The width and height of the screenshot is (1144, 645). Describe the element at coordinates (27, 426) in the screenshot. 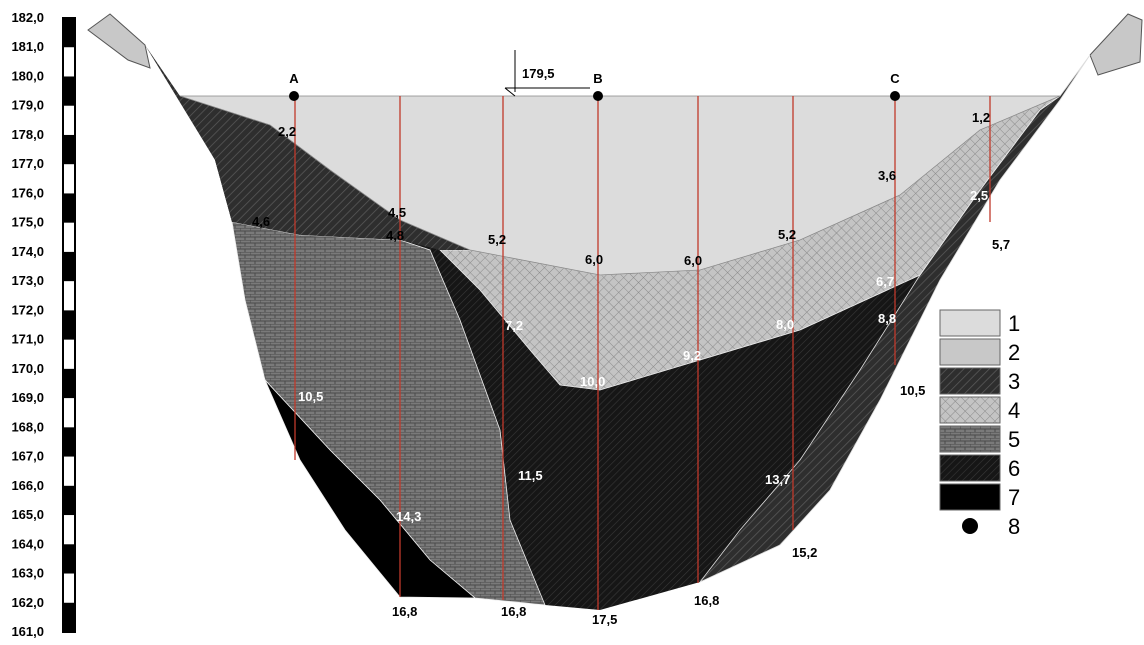

I see `scale-label: 168,0` at that location.